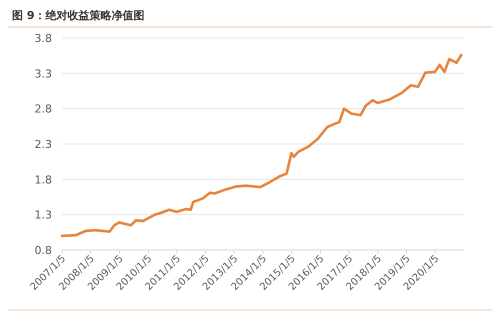  Describe the element at coordinates (43, 250) in the screenshot. I see `y-tick-label: 0.8` at that location.